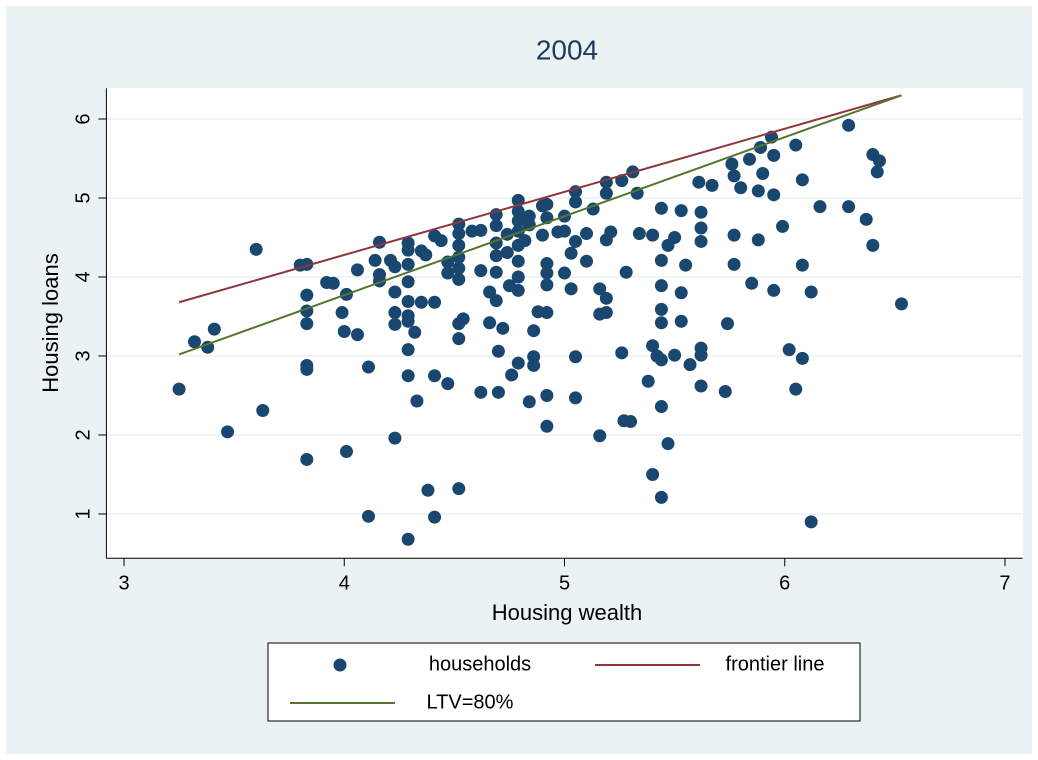 The height and width of the screenshot is (760, 1038). I want to click on x-tick-label: 3, so click(123, 583).